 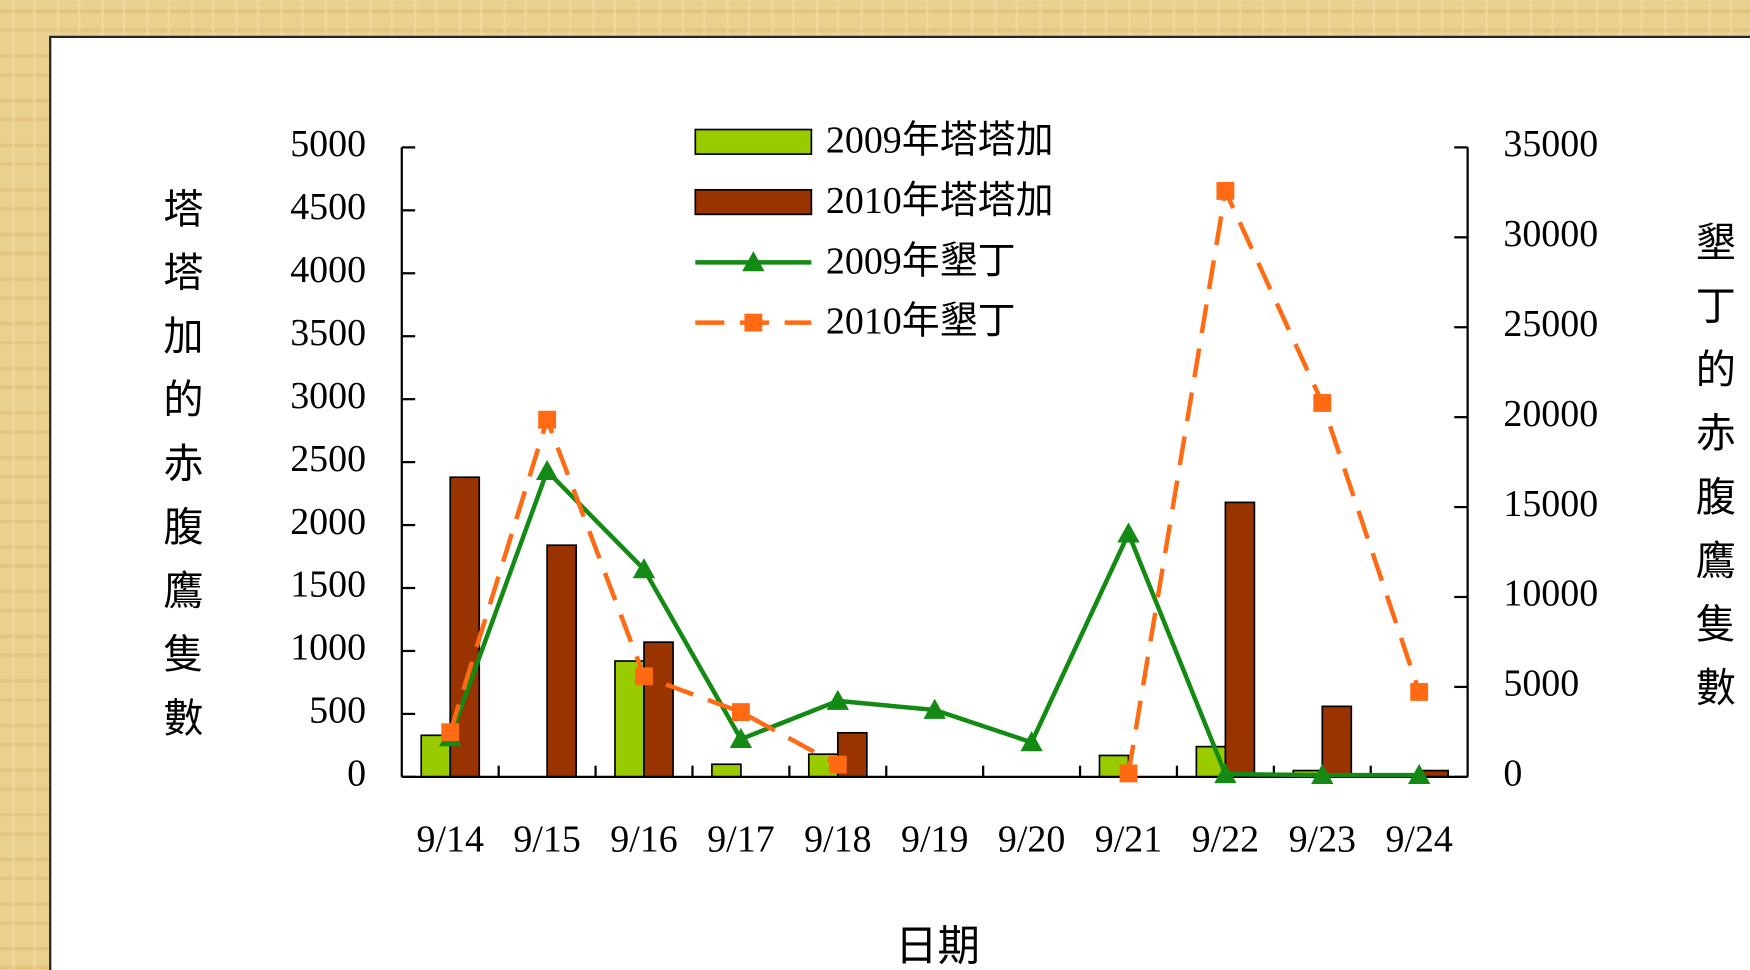 I want to click on x-tick-label: 9/17, so click(x=740, y=839).